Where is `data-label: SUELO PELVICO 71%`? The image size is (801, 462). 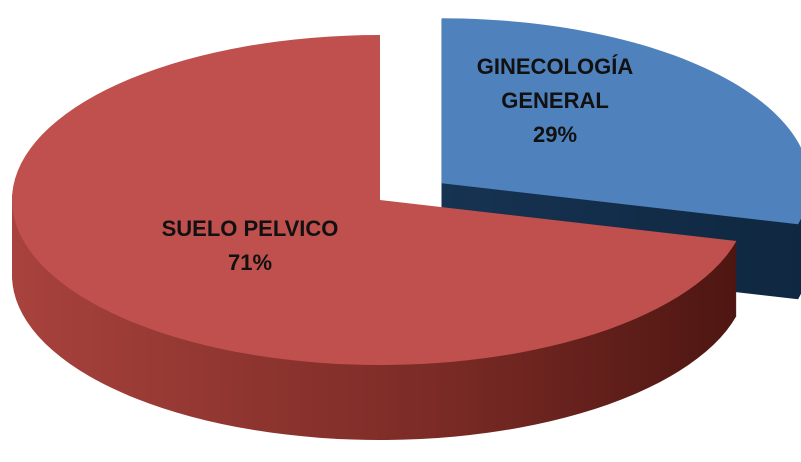
data-label: SUELO PELVICO 71% is located at coordinates (250, 246).